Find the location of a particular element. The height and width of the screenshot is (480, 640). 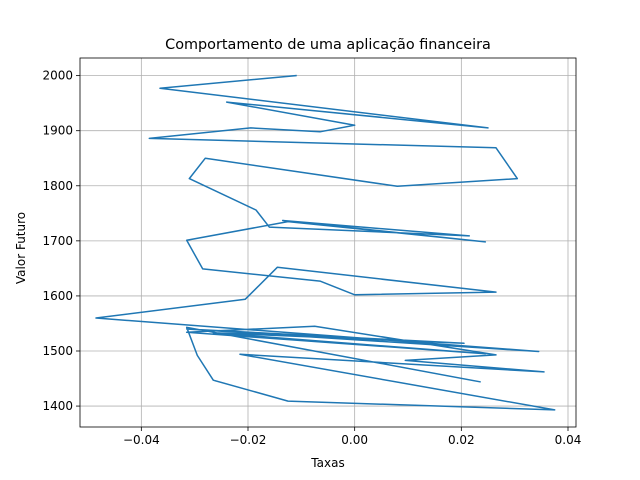

y-tick-label: 1800 is located at coordinates (57, 186).